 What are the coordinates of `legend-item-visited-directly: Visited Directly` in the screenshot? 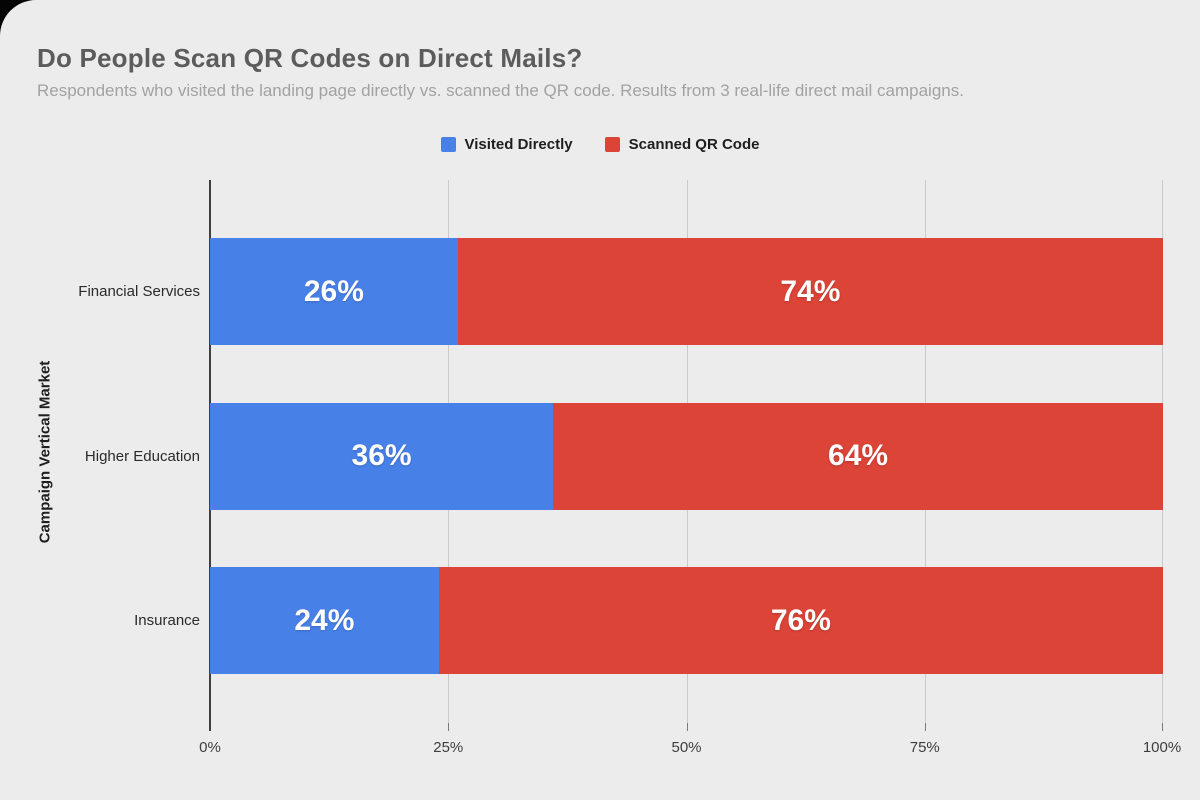 It's located at (506, 144).